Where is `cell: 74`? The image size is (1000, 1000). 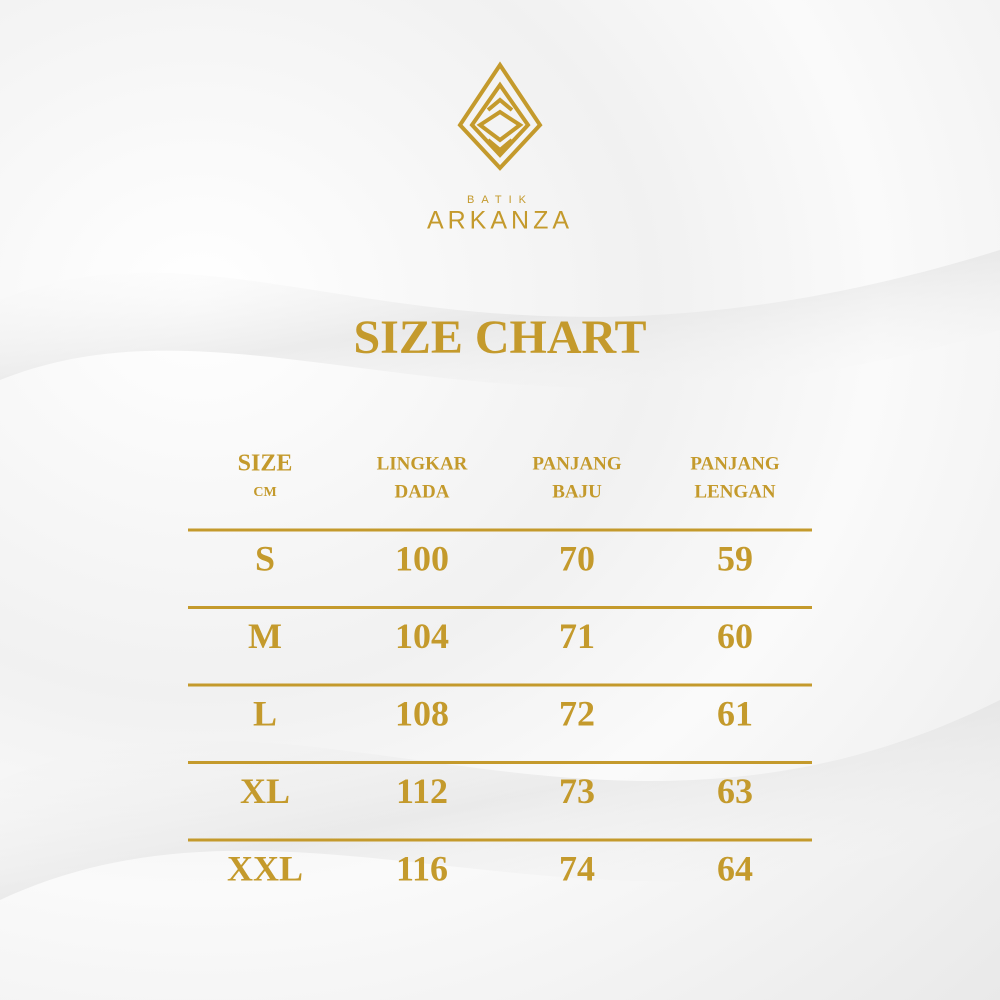 cell: 74 is located at coordinates (577, 868).